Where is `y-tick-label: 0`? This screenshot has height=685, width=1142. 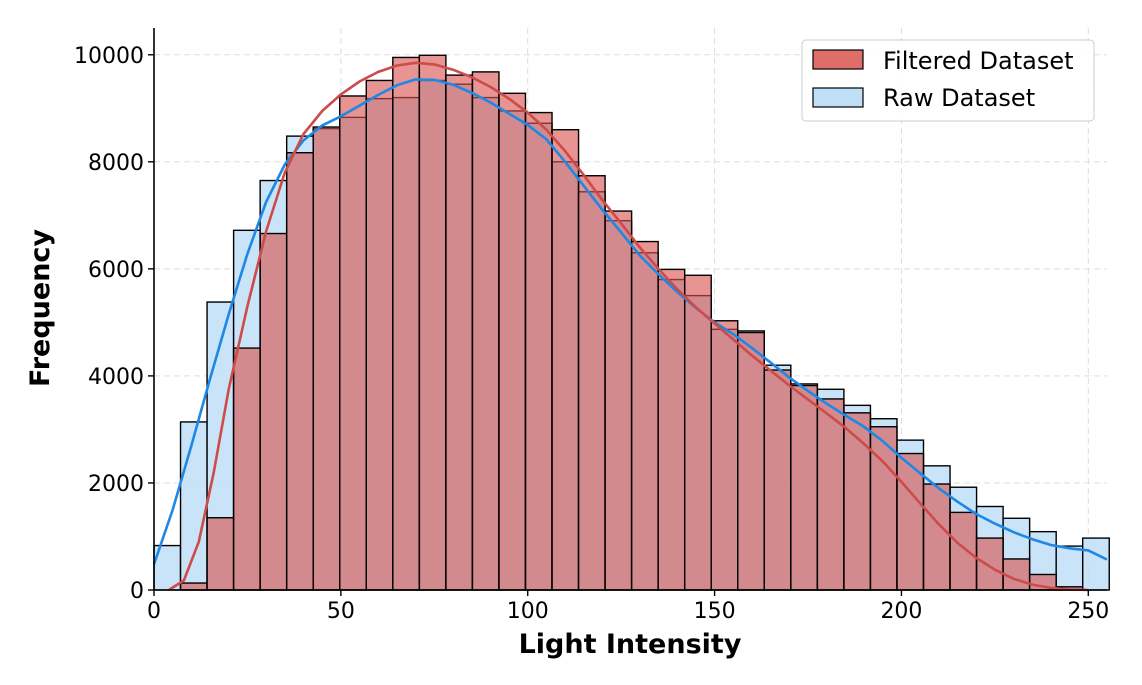 y-tick-label: 0 is located at coordinates (137, 591).